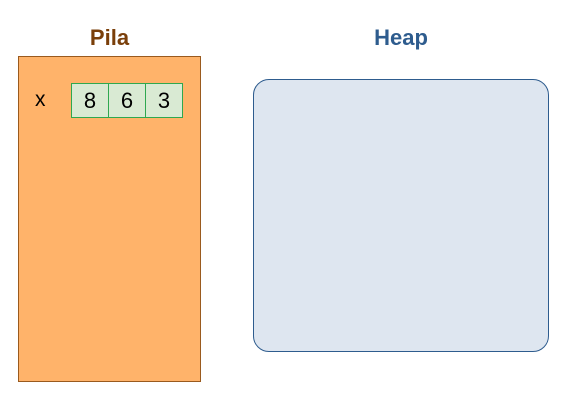  Describe the element at coordinates (90, 100) in the screenshot. I see `array-cell: 8` at that location.